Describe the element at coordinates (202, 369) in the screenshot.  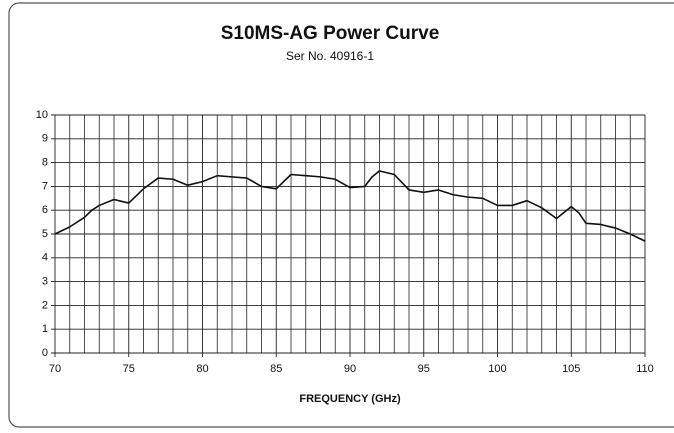
I see `x-tick-label: 80` at that location.